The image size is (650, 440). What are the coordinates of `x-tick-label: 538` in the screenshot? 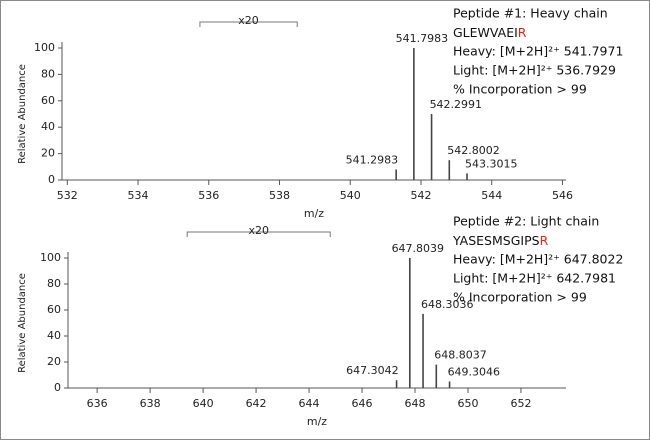 It's located at (279, 195).